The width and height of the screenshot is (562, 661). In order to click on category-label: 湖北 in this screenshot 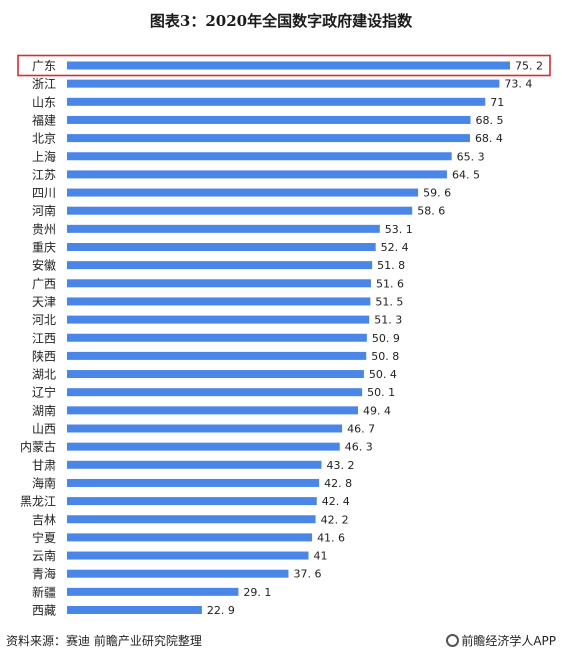, I will do `click(44, 374)`.